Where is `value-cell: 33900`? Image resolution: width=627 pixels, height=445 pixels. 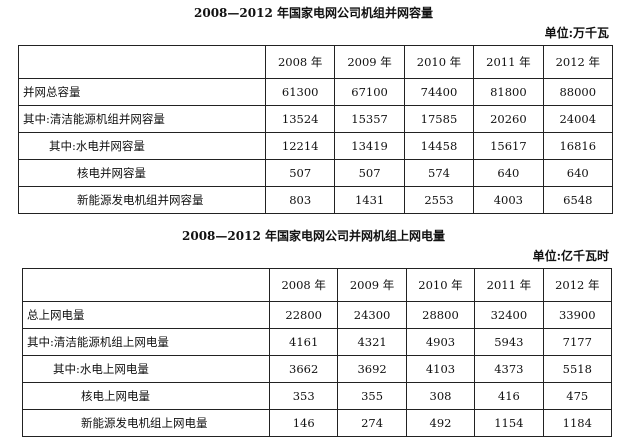
value-cell: 33900 is located at coordinates (577, 315).